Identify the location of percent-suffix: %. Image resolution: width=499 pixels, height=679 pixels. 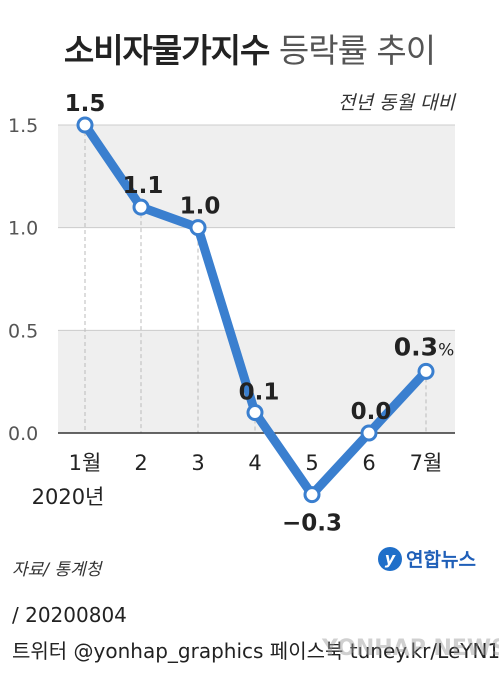
(446, 350).